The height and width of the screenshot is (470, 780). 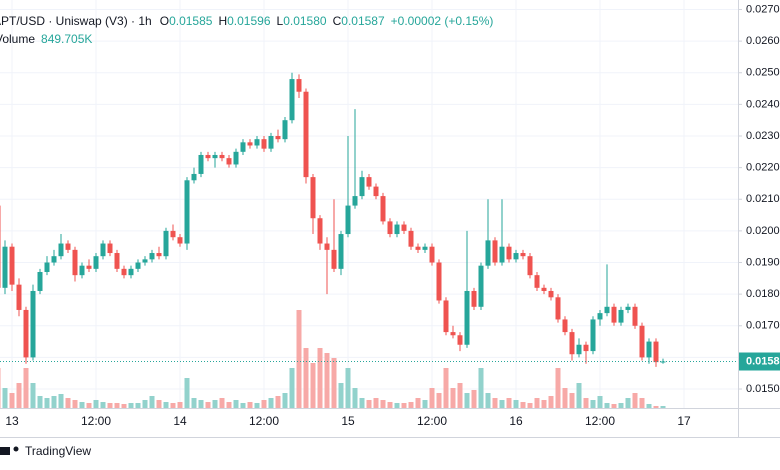 I want to click on x-tick-label: 14, so click(x=180, y=421).